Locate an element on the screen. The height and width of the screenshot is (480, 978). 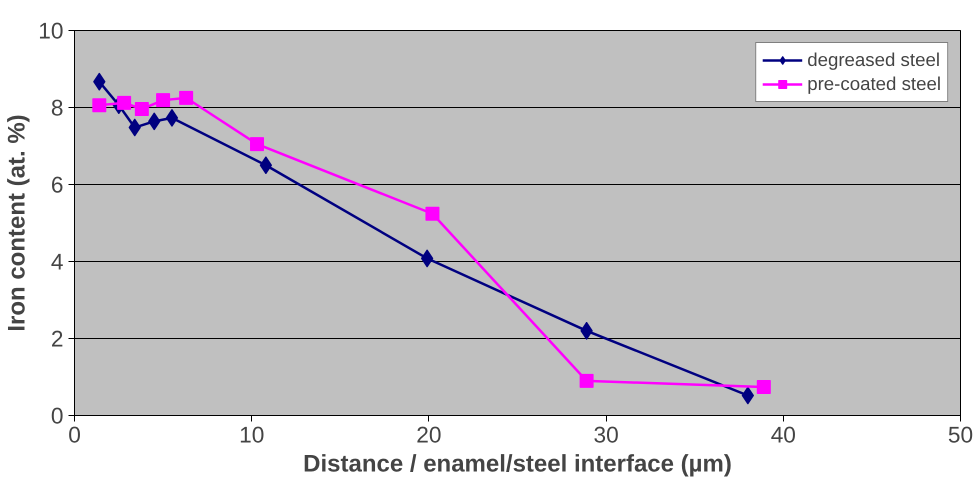
y-tick-label: 10 is located at coordinates (51, 31).